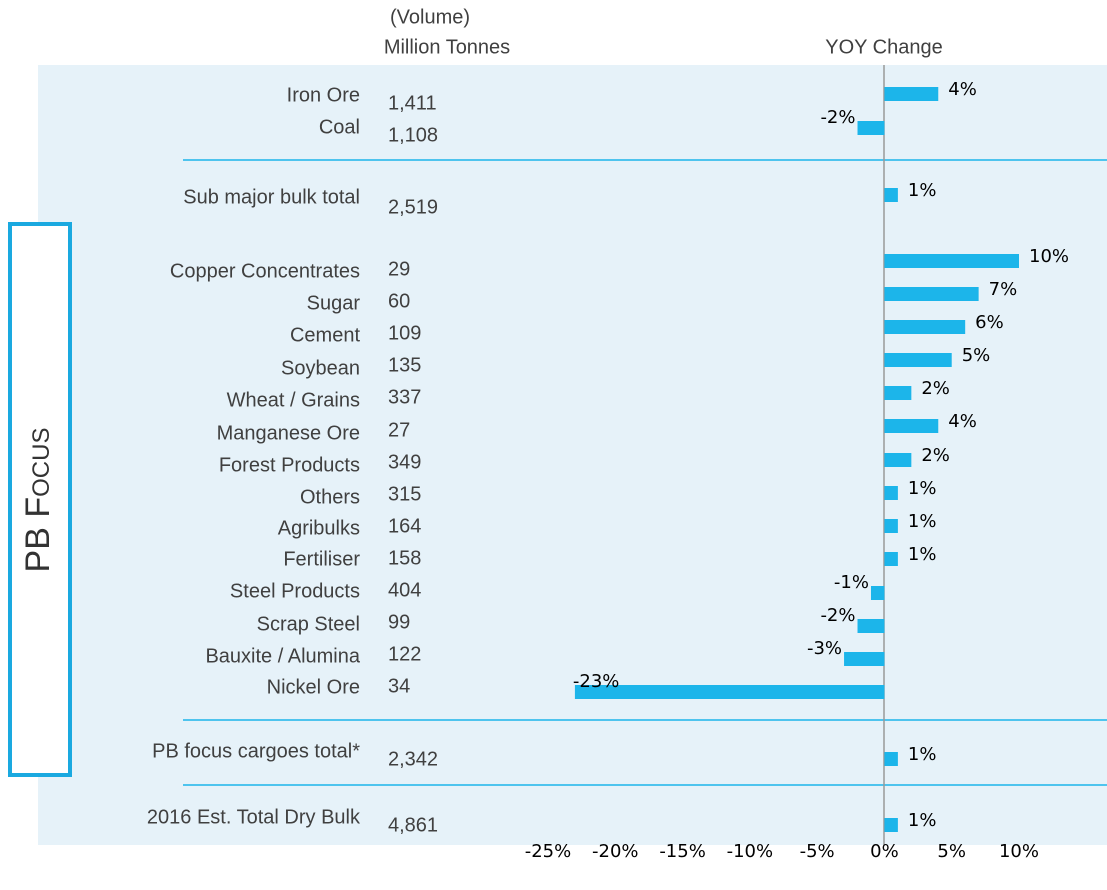  What do you see at coordinates (339, 127) in the screenshot?
I see `category-label: Coal` at bounding box center [339, 127].